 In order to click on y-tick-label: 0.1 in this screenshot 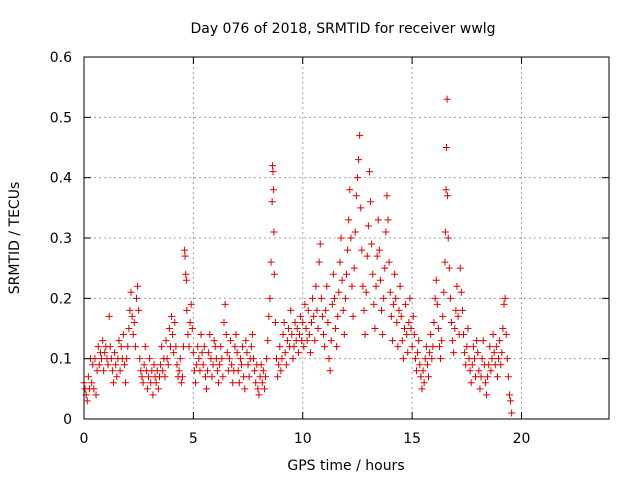, I will do `click(61, 360)`.